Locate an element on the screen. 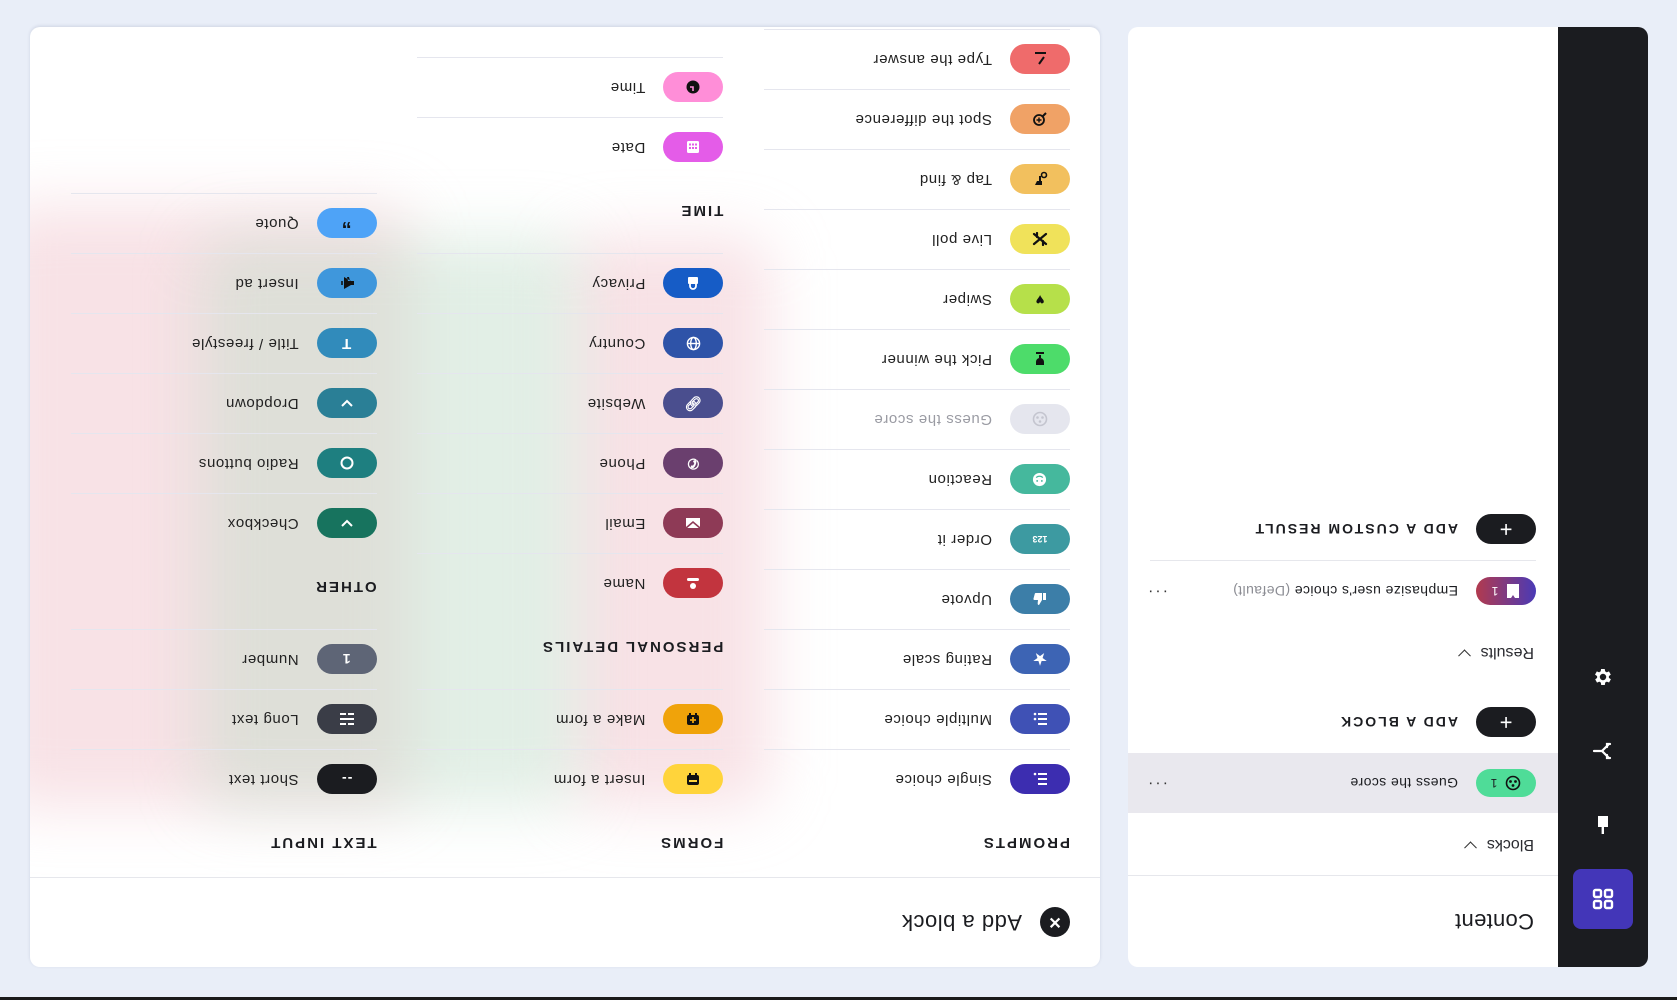 The width and height of the screenshot is (1677, 1000). block-type-item: 1 Number is located at coordinates (223, 659).